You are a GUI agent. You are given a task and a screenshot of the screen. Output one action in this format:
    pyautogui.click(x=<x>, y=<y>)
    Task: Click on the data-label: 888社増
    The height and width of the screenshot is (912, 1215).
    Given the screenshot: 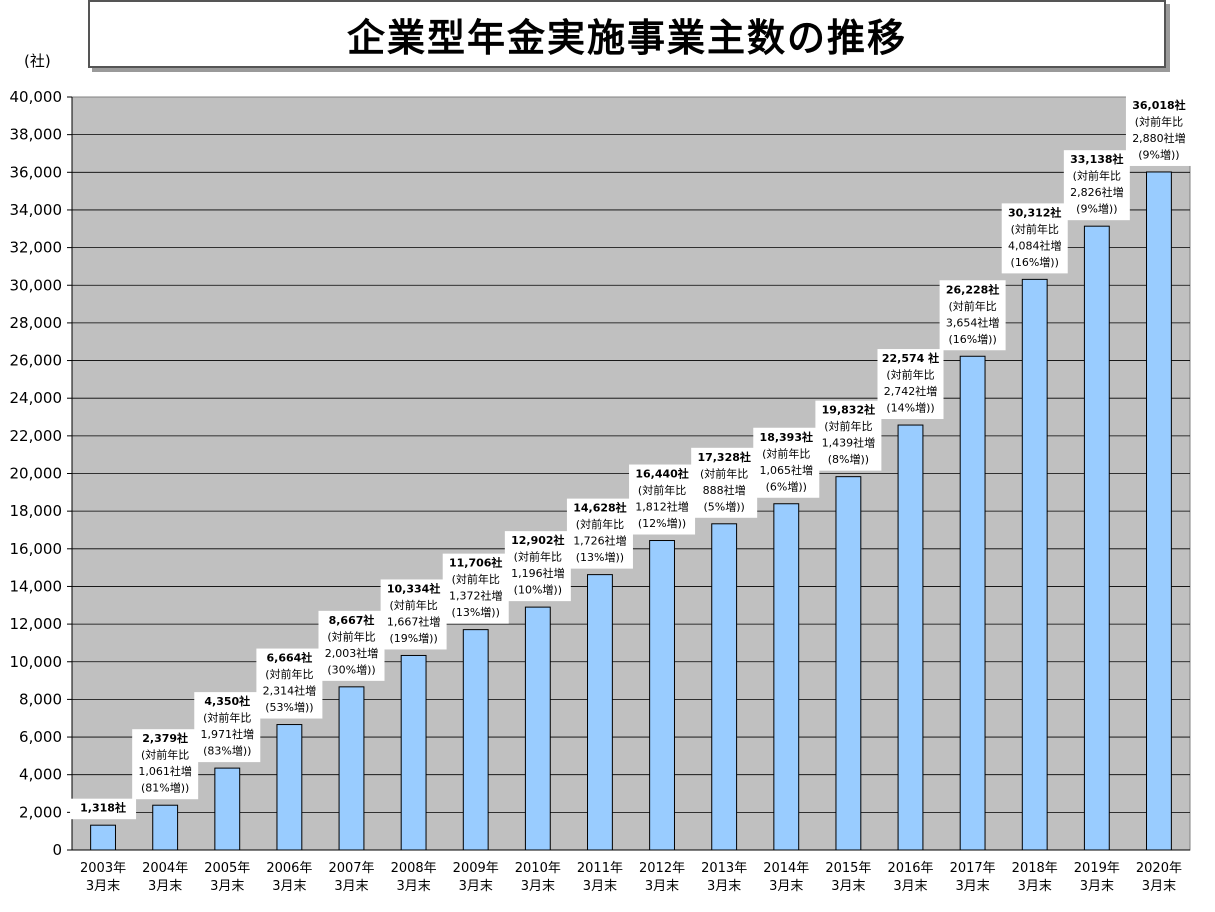 What is the action you would take?
    pyautogui.click(x=724, y=490)
    